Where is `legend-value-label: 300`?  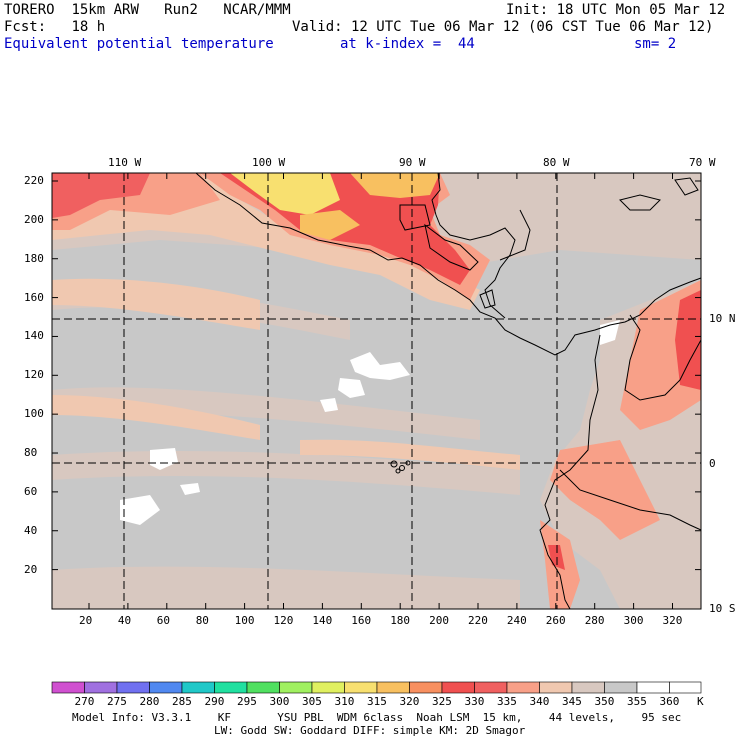
legend-value-label: 300 is located at coordinates (279, 701).